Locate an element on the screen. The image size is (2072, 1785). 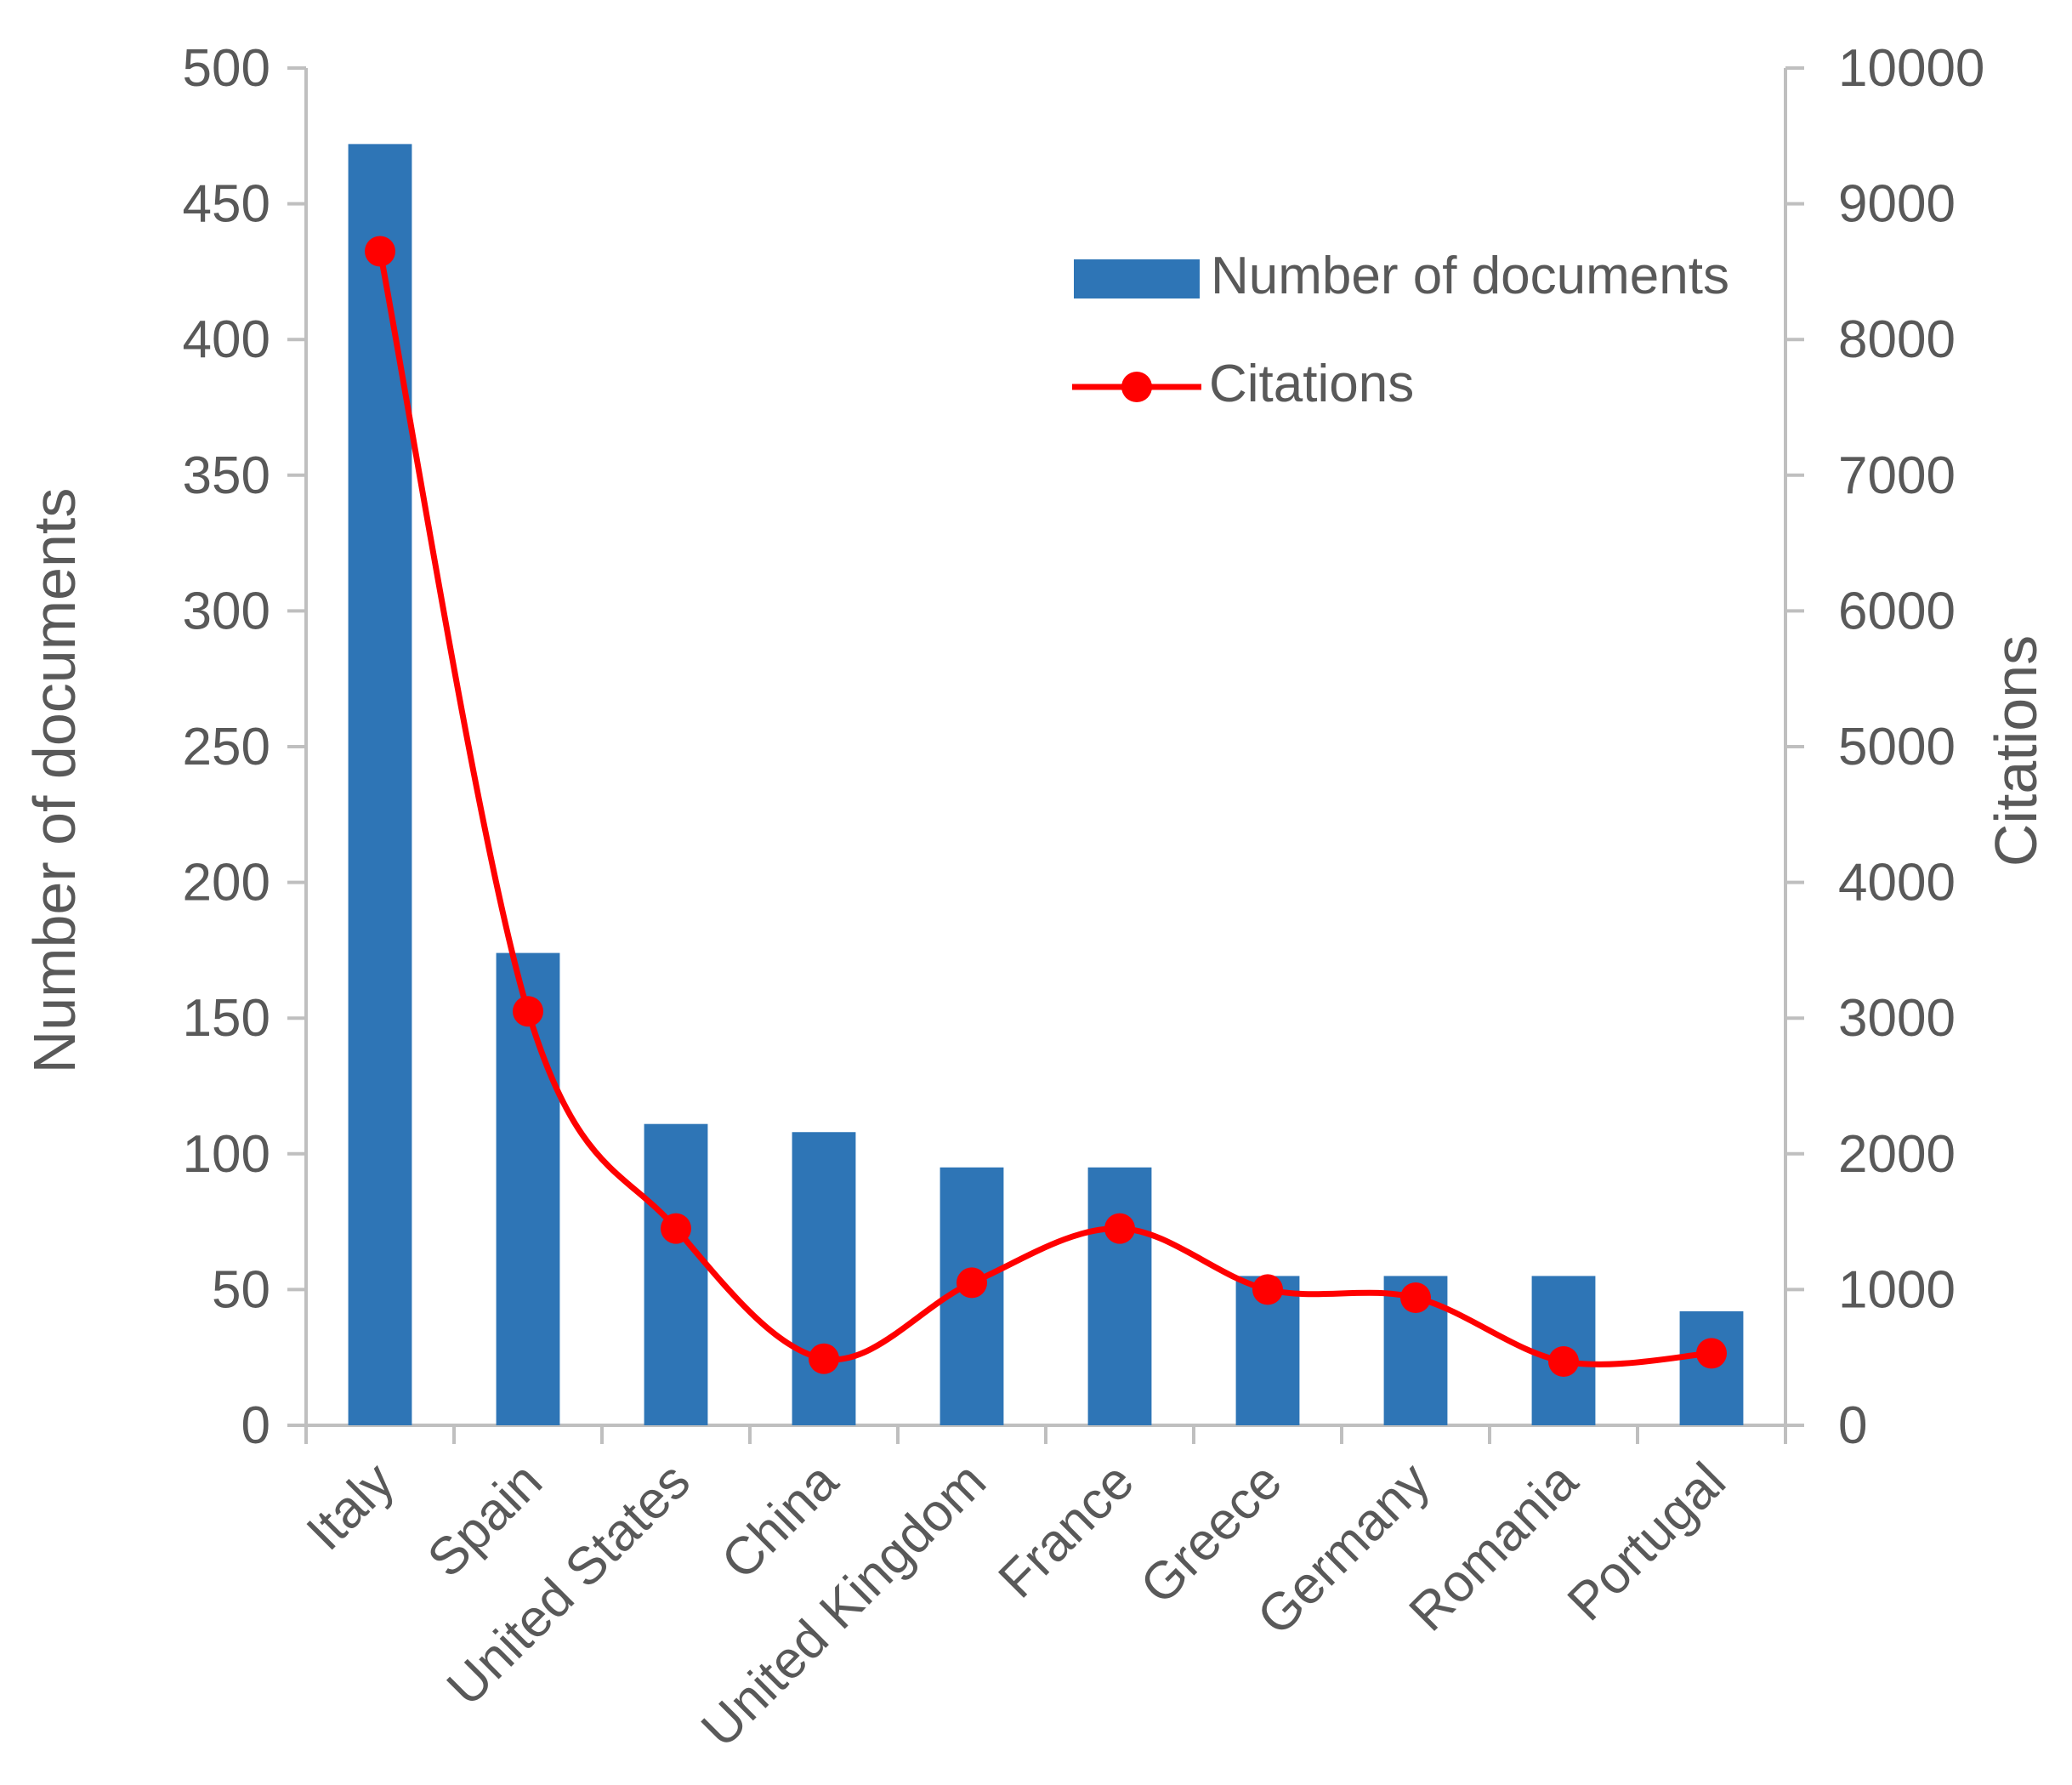
y-tick-label-left: 50 is located at coordinates (241, 1289).